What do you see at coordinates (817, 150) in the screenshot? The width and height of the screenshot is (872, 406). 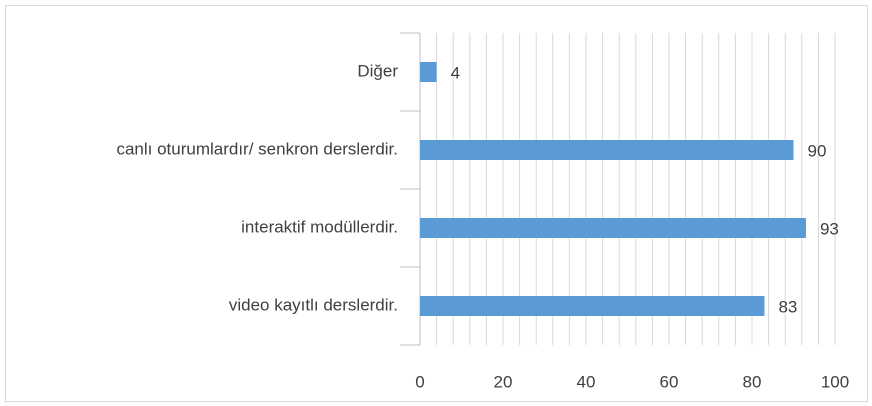 I see `data-label: 90` at bounding box center [817, 150].